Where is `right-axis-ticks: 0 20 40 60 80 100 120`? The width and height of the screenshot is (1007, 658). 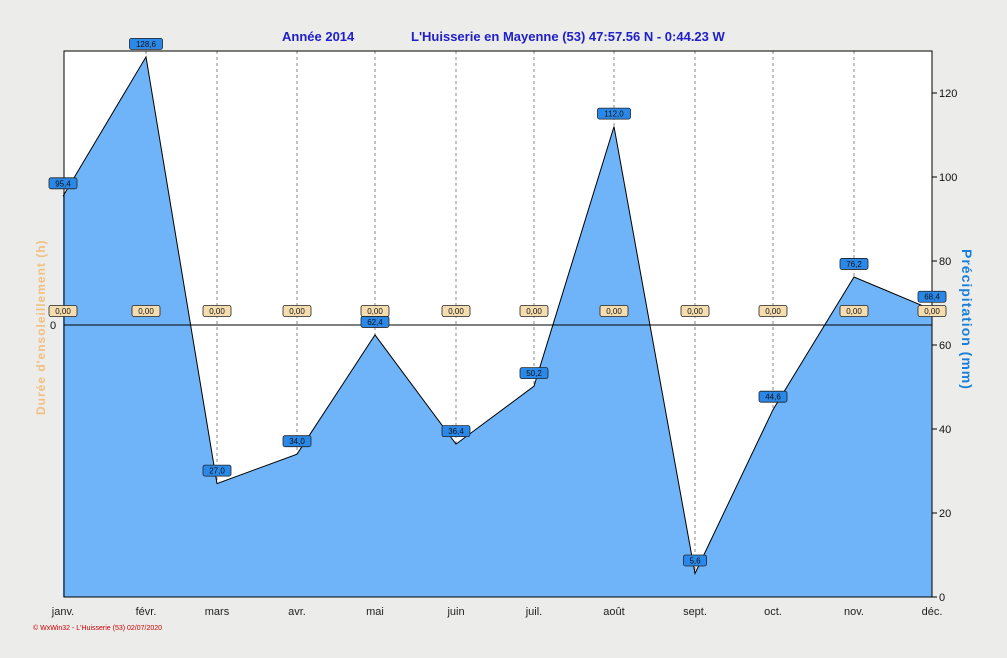 right-axis-ticks: 0 20 40 60 80 100 120 is located at coordinates (944, 346).